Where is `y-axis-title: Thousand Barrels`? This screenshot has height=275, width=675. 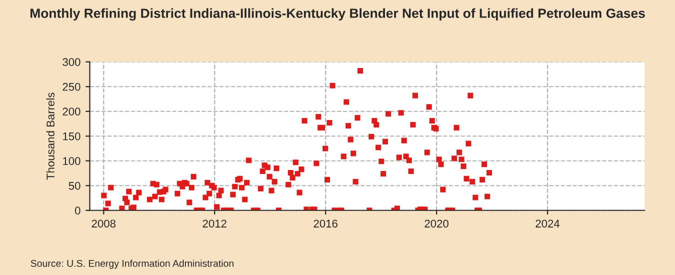
y-axis-title: Thousand Barrels is located at coordinates (50, 136).